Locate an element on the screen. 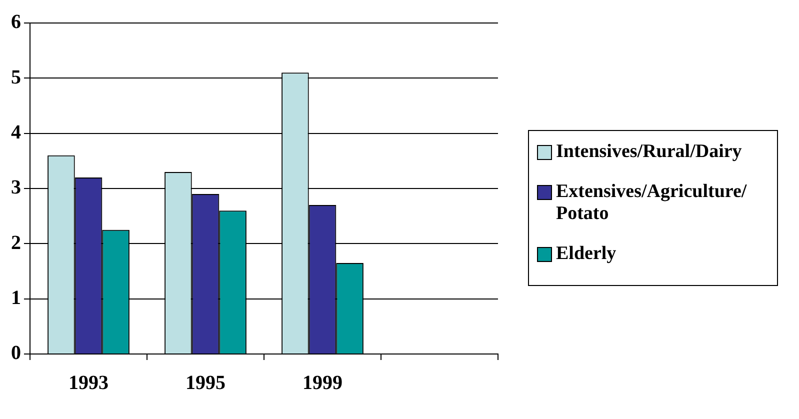 This screenshot has width=799, height=419. y-tick-label: 2 is located at coordinates (16, 243).